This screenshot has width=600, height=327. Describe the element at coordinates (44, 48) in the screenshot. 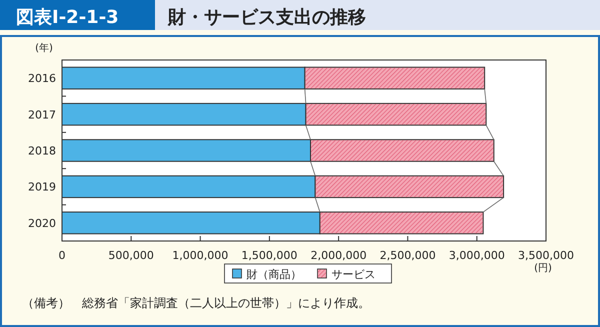

I see `y-axis-title: (年)` at that location.